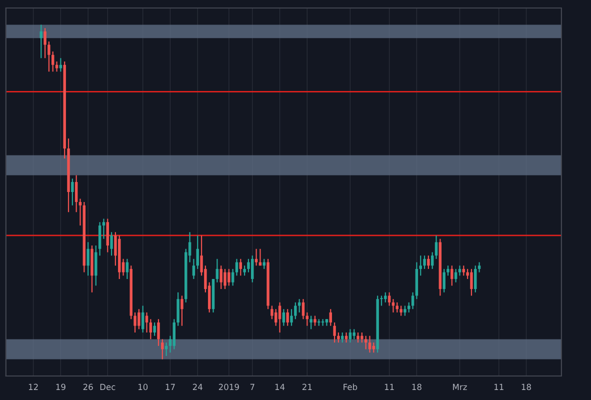 This screenshot has height=400, width=591. Describe the element at coordinates (108, 387) in the screenshot. I see `x-tick-label: Dec` at that location.